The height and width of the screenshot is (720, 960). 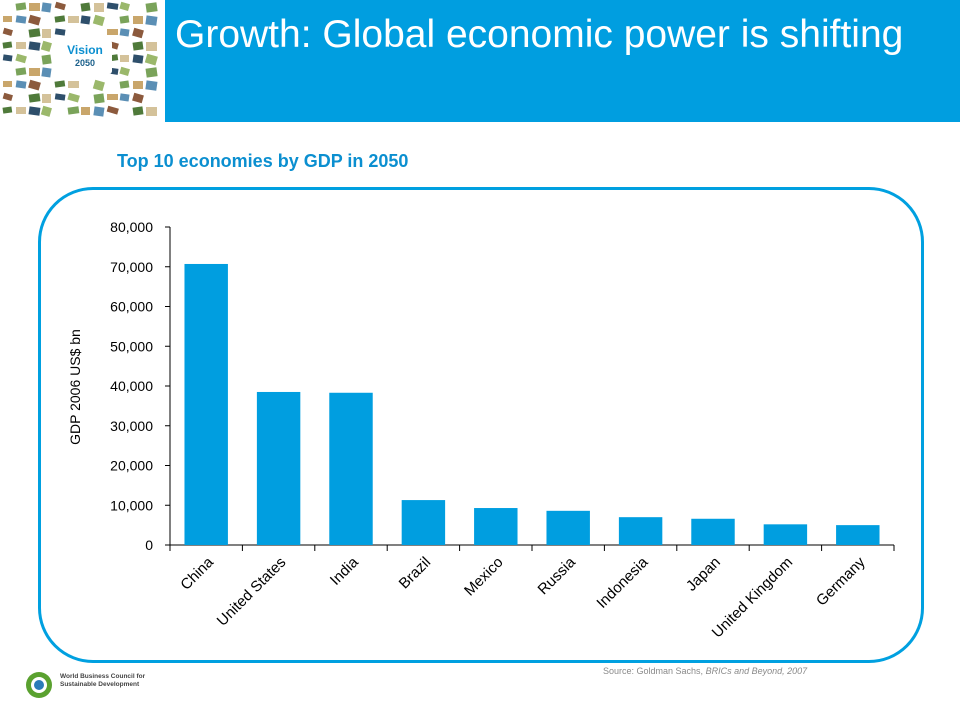 I want to click on bar-germany, so click(x=858, y=535).